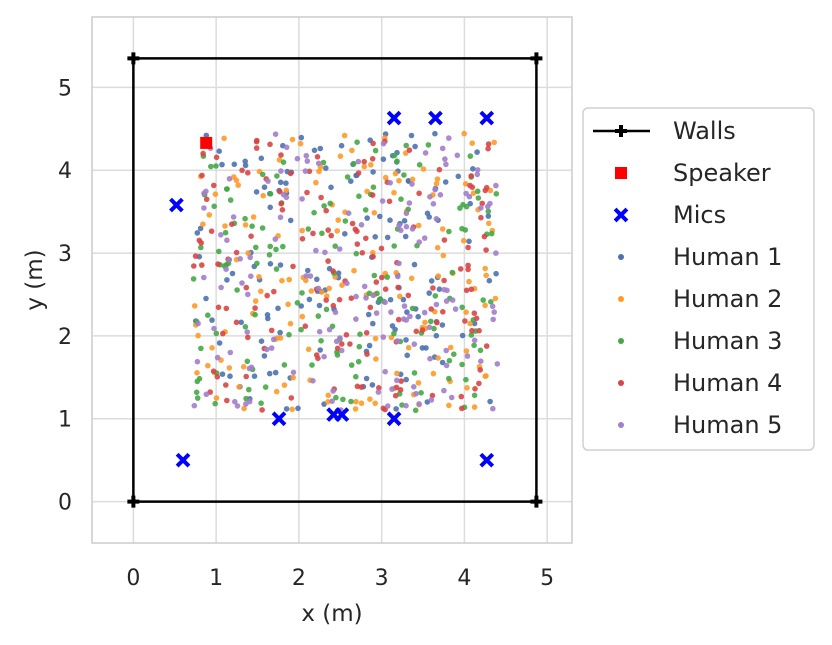 Image resolution: width=832 pixels, height=645 pixels. What do you see at coordinates (621, 215) in the screenshot?
I see `legend-mics-marker` at bounding box center [621, 215].